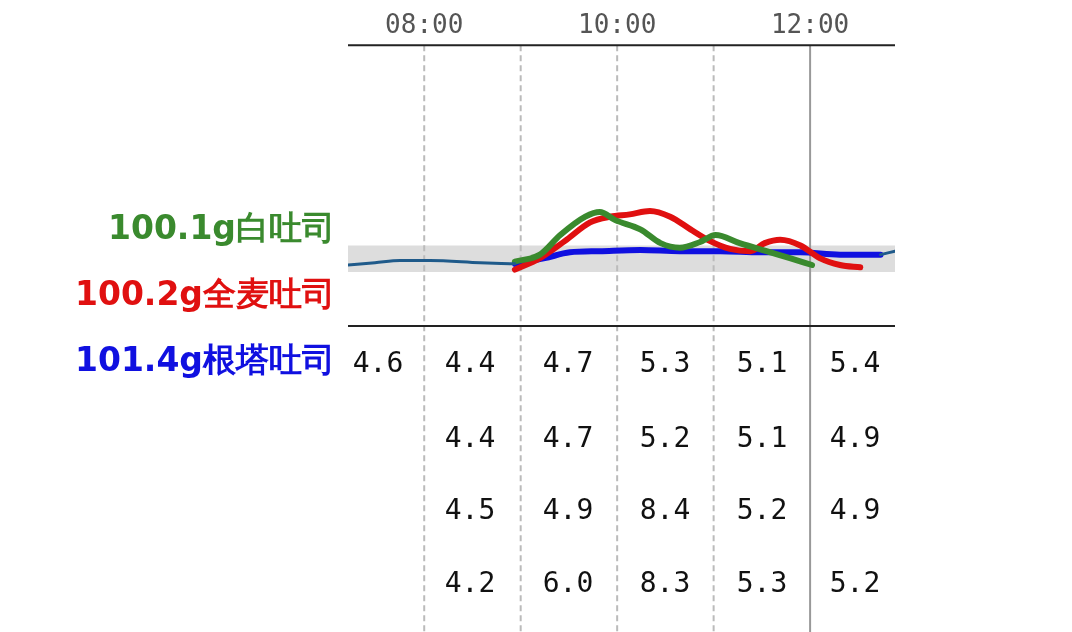 The image size is (1072, 632). What do you see at coordinates (378, 363) in the screenshot?
I see `text: 4.6` at bounding box center [378, 363].